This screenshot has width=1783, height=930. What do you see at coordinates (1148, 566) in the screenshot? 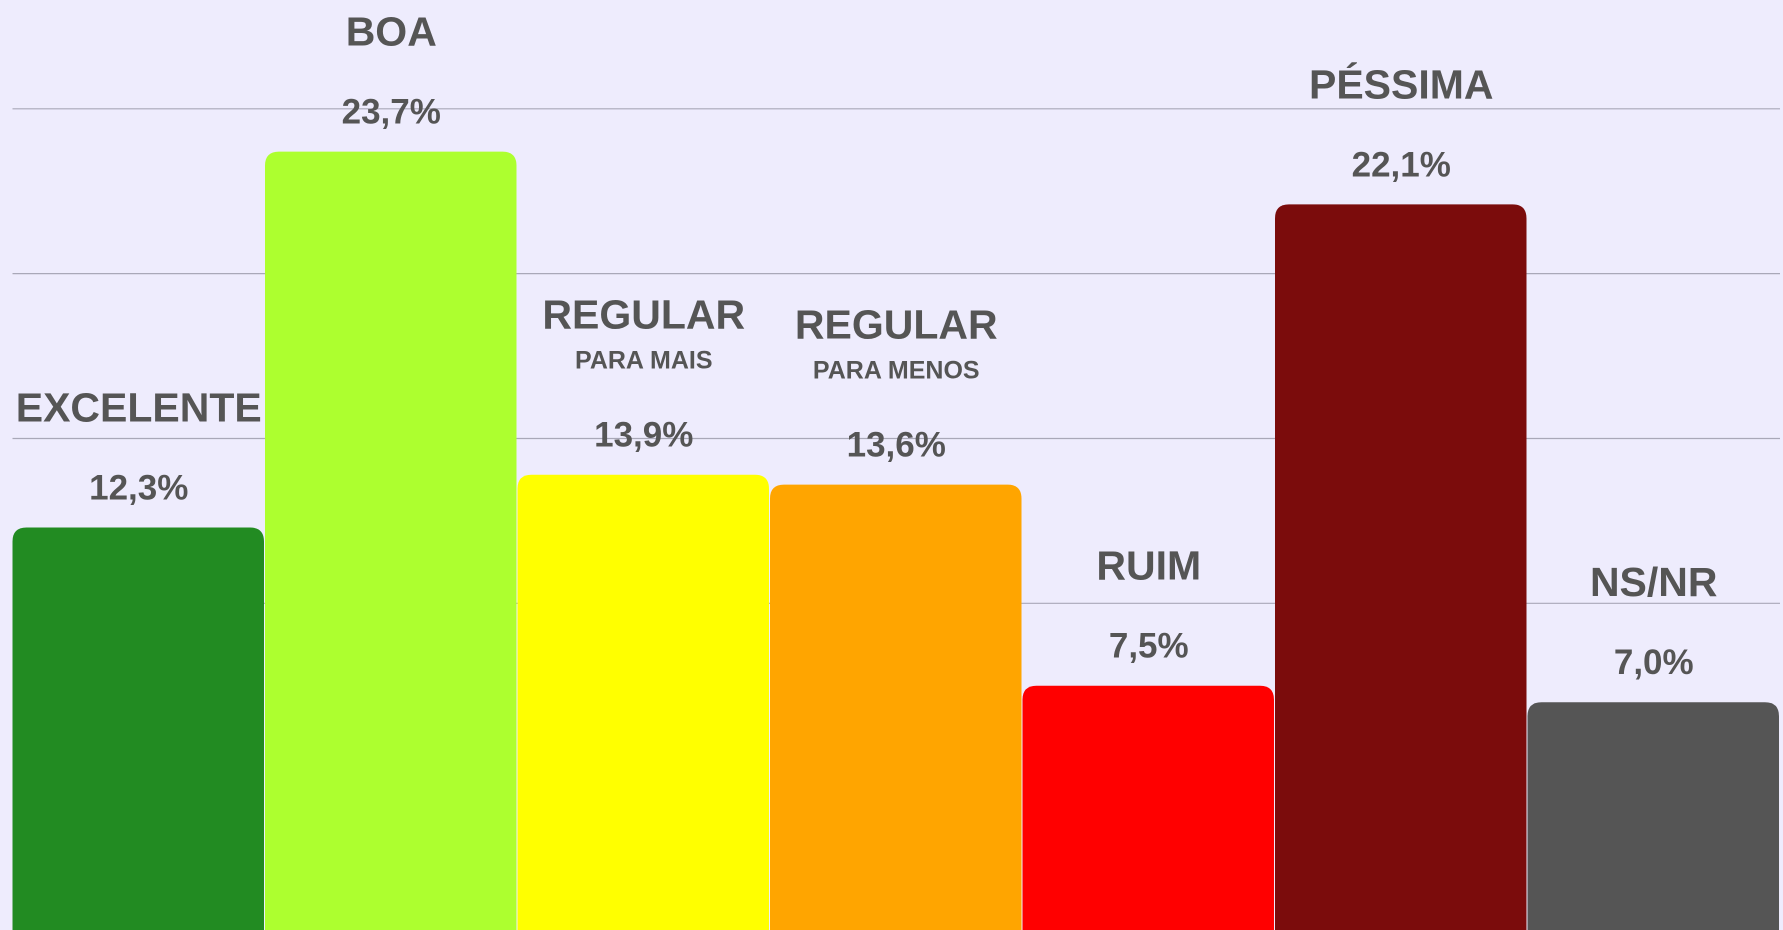
I see `category-label: RUIM` at bounding box center [1148, 566].